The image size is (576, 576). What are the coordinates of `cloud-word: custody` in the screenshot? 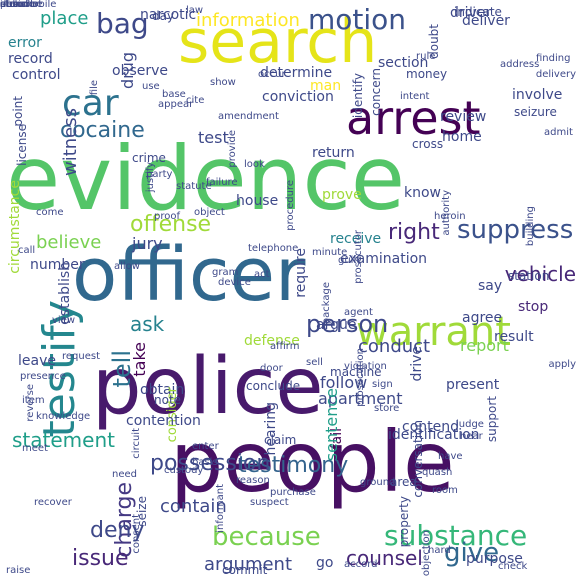 It's located at (184, 470).